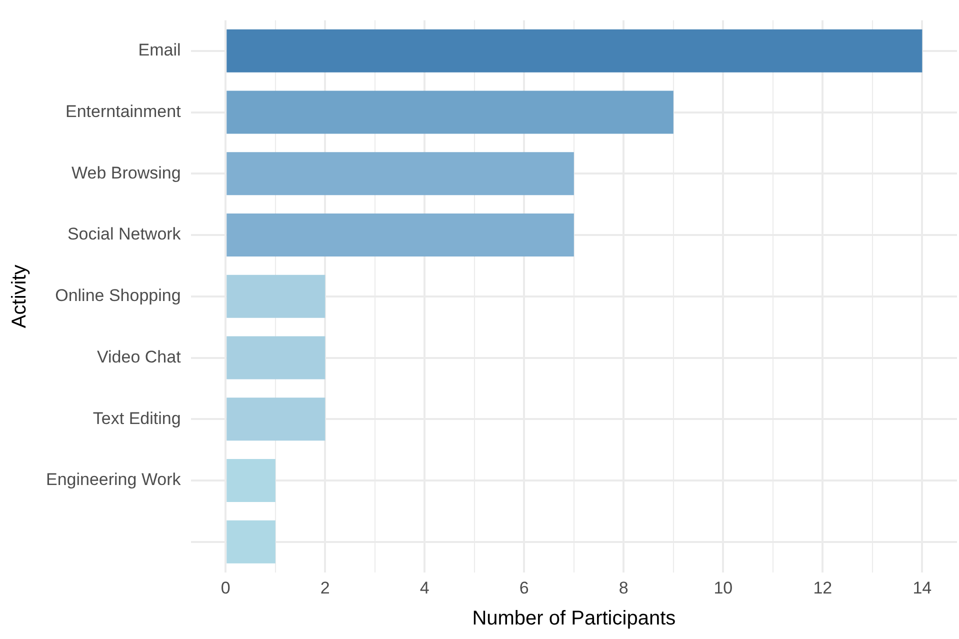  What do you see at coordinates (574, 619) in the screenshot?
I see `x-axis-title: Number of Participants` at bounding box center [574, 619].